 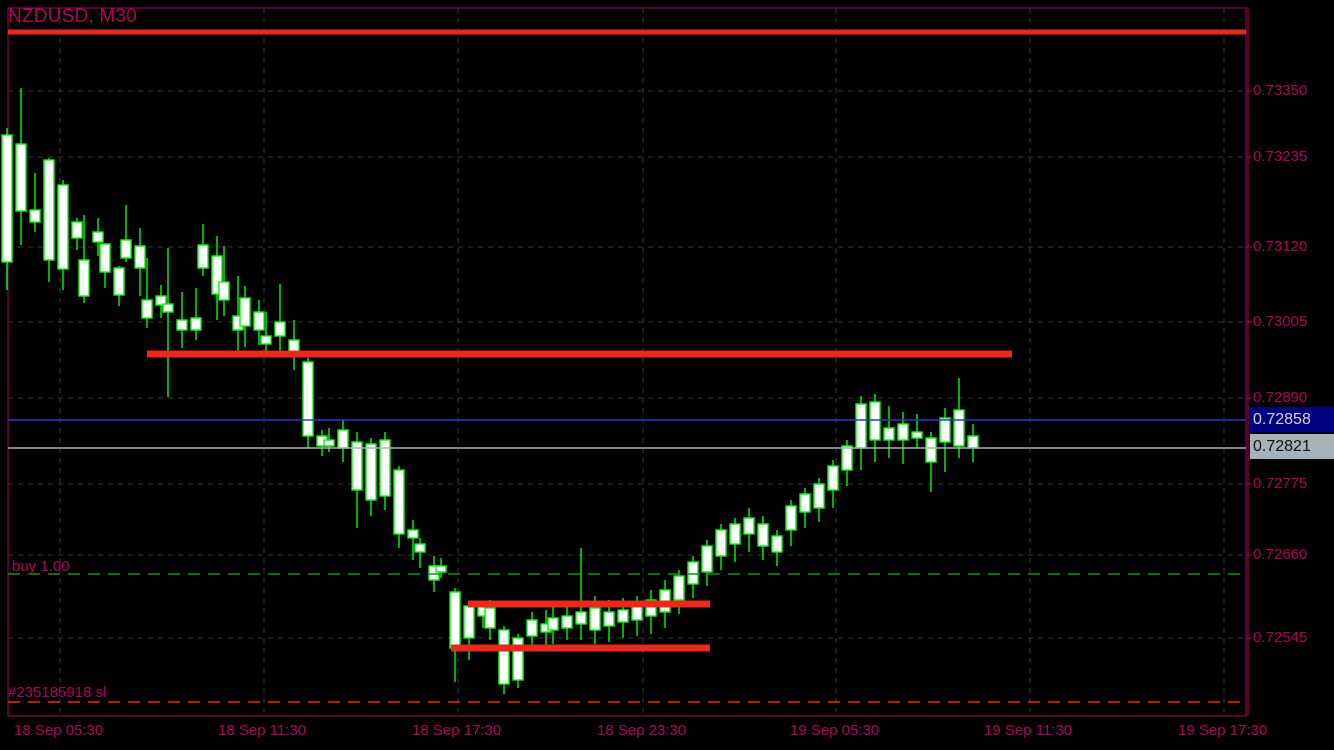 What do you see at coordinates (835, 730) in the screenshot?
I see `time-tick-label: 19 Sep 05:30` at bounding box center [835, 730].